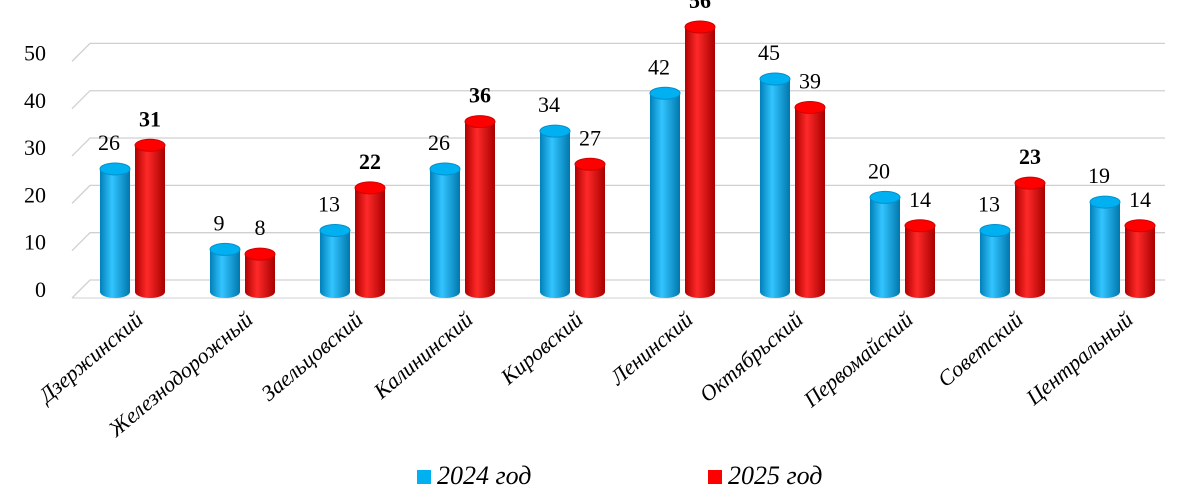  I want to click on data-label: 36, so click(480, 95).